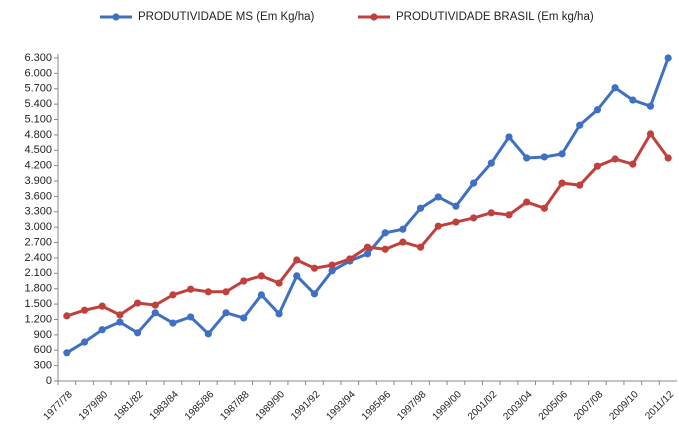 The image size is (679, 430). I want to click on x-tick-label: 1991/92, so click(306, 406).